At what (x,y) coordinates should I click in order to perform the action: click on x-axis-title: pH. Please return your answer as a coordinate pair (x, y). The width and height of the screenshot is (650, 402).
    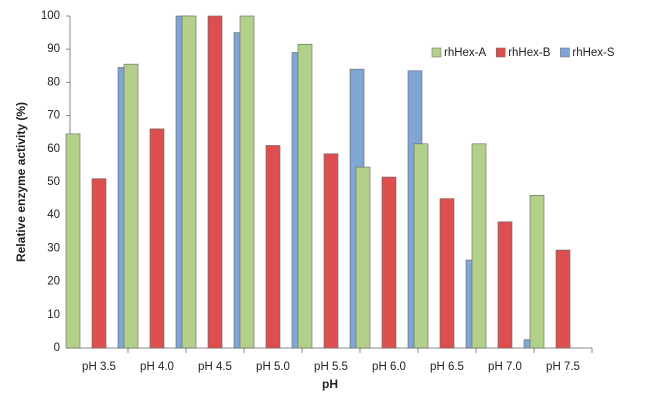
    Looking at the image, I should click on (330, 384).